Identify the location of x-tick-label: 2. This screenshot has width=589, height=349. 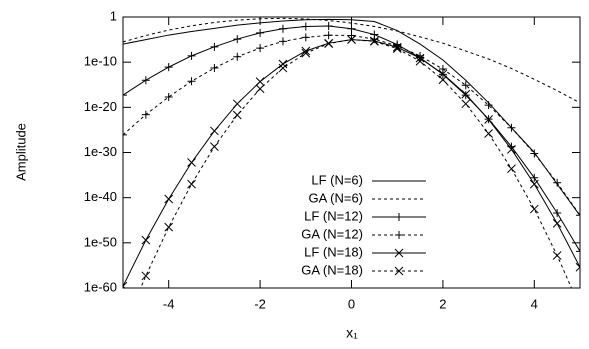
(442, 303).